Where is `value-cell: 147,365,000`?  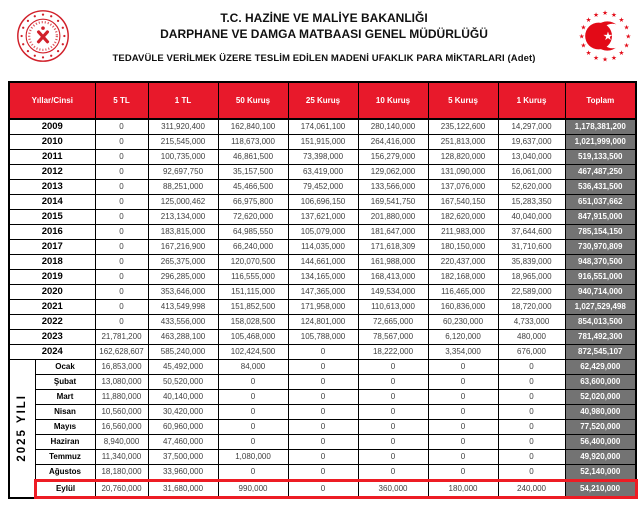 value-cell: 147,365,000 is located at coordinates (323, 292).